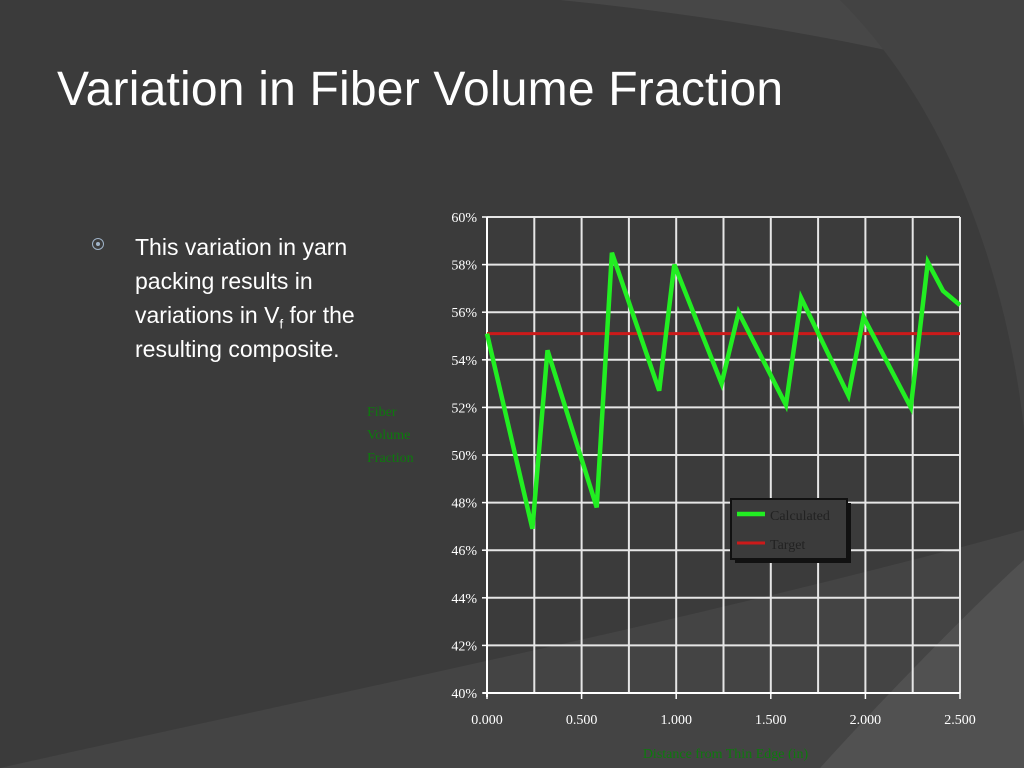 This screenshot has width=1024, height=768. I want to click on x-axis-title: Distance from Thin Edge (in), so click(726, 754).